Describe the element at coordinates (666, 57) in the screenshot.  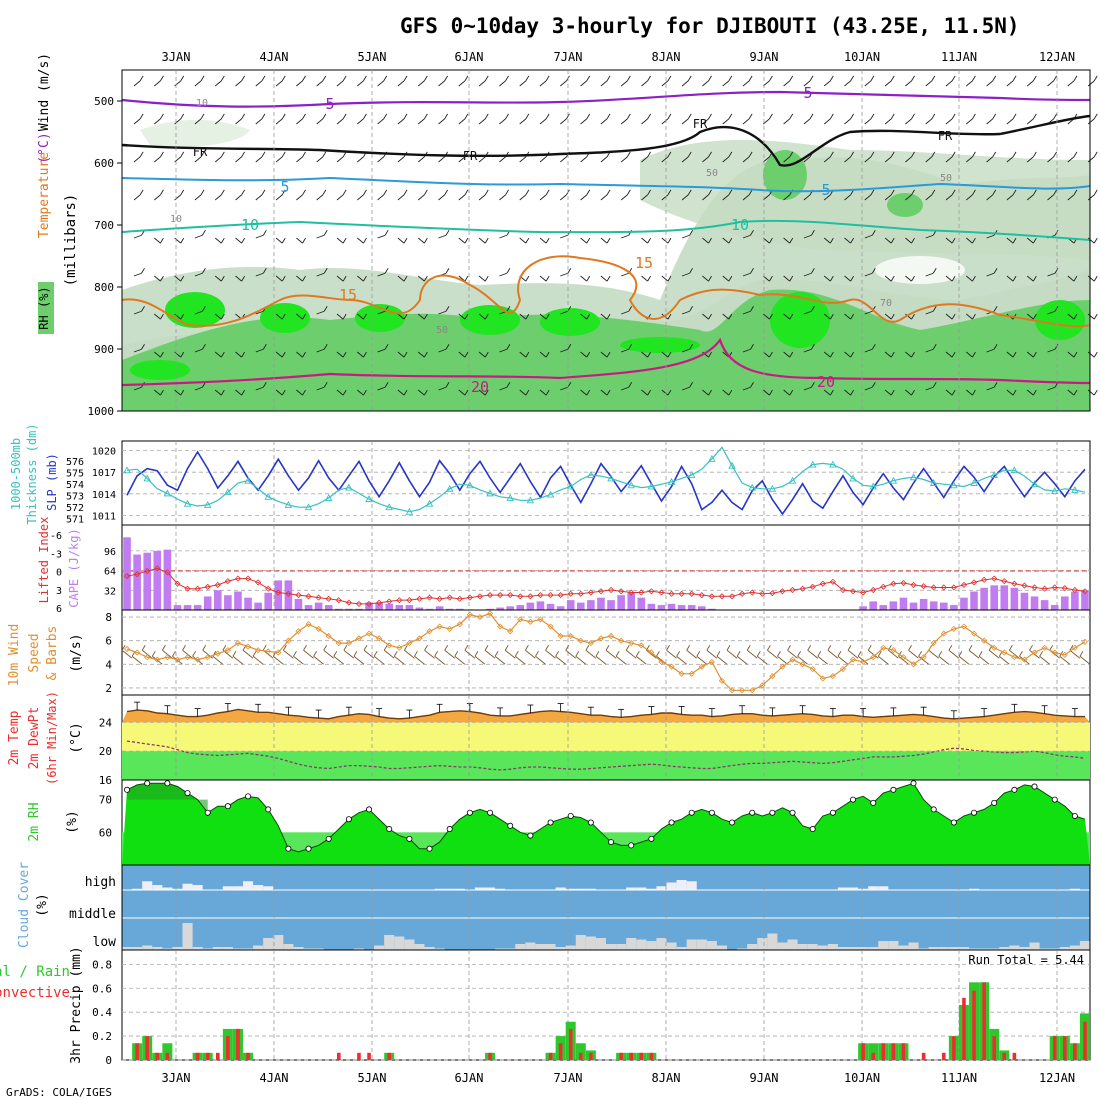
I see `date-label-top: 8JAN` at that location.